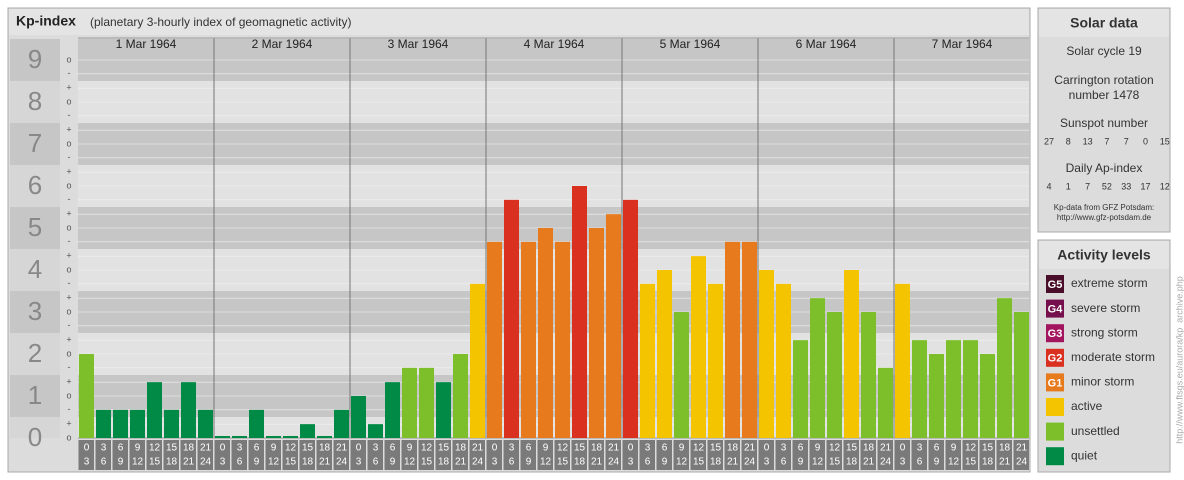 Image resolution: width=1184 pixels, height=480 pixels. I want to click on day-label: 4 Mar 1964, so click(554, 44).